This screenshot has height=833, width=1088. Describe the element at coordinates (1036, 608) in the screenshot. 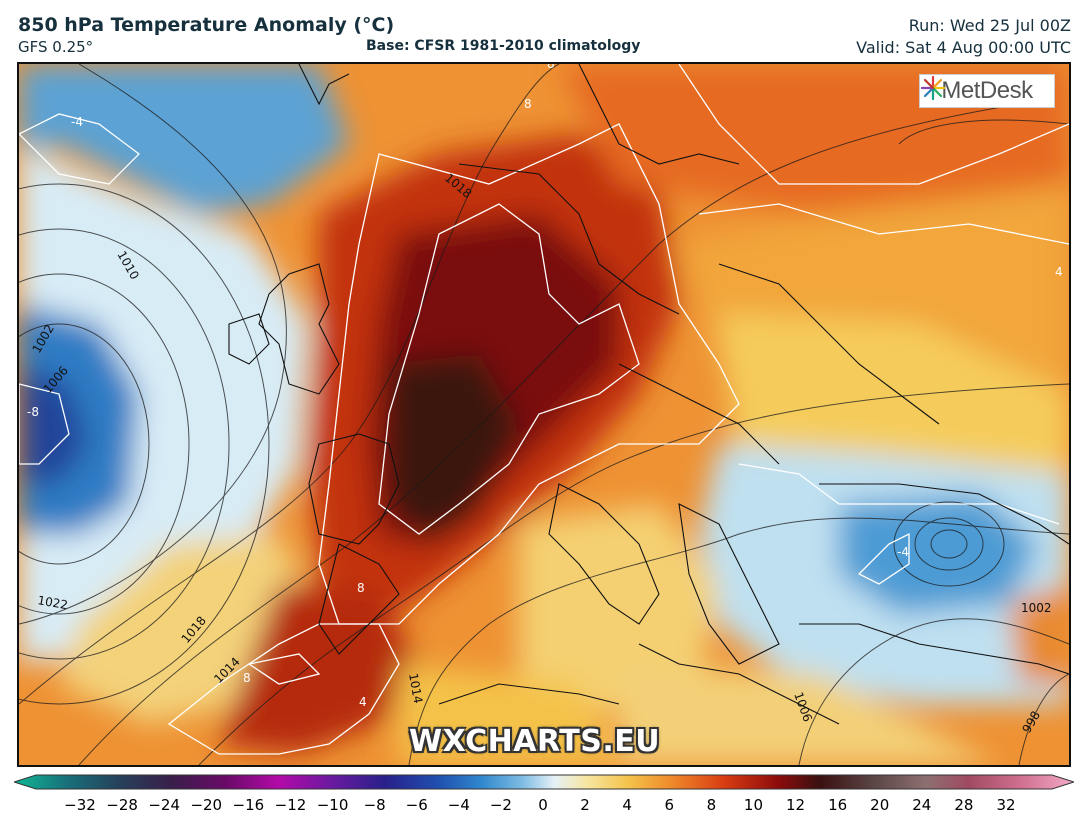

I see `isobar-label: 1002` at that location.